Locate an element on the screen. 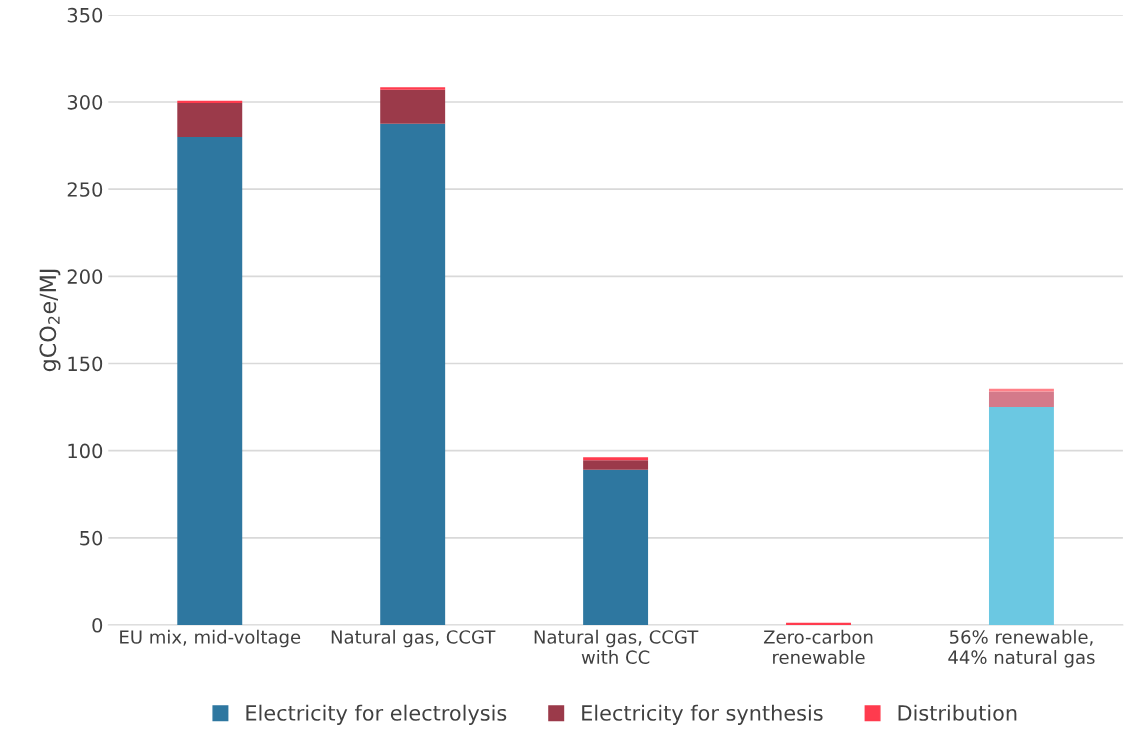  x-tick-label: EU mix, mid-voltage is located at coordinates (210, 638).